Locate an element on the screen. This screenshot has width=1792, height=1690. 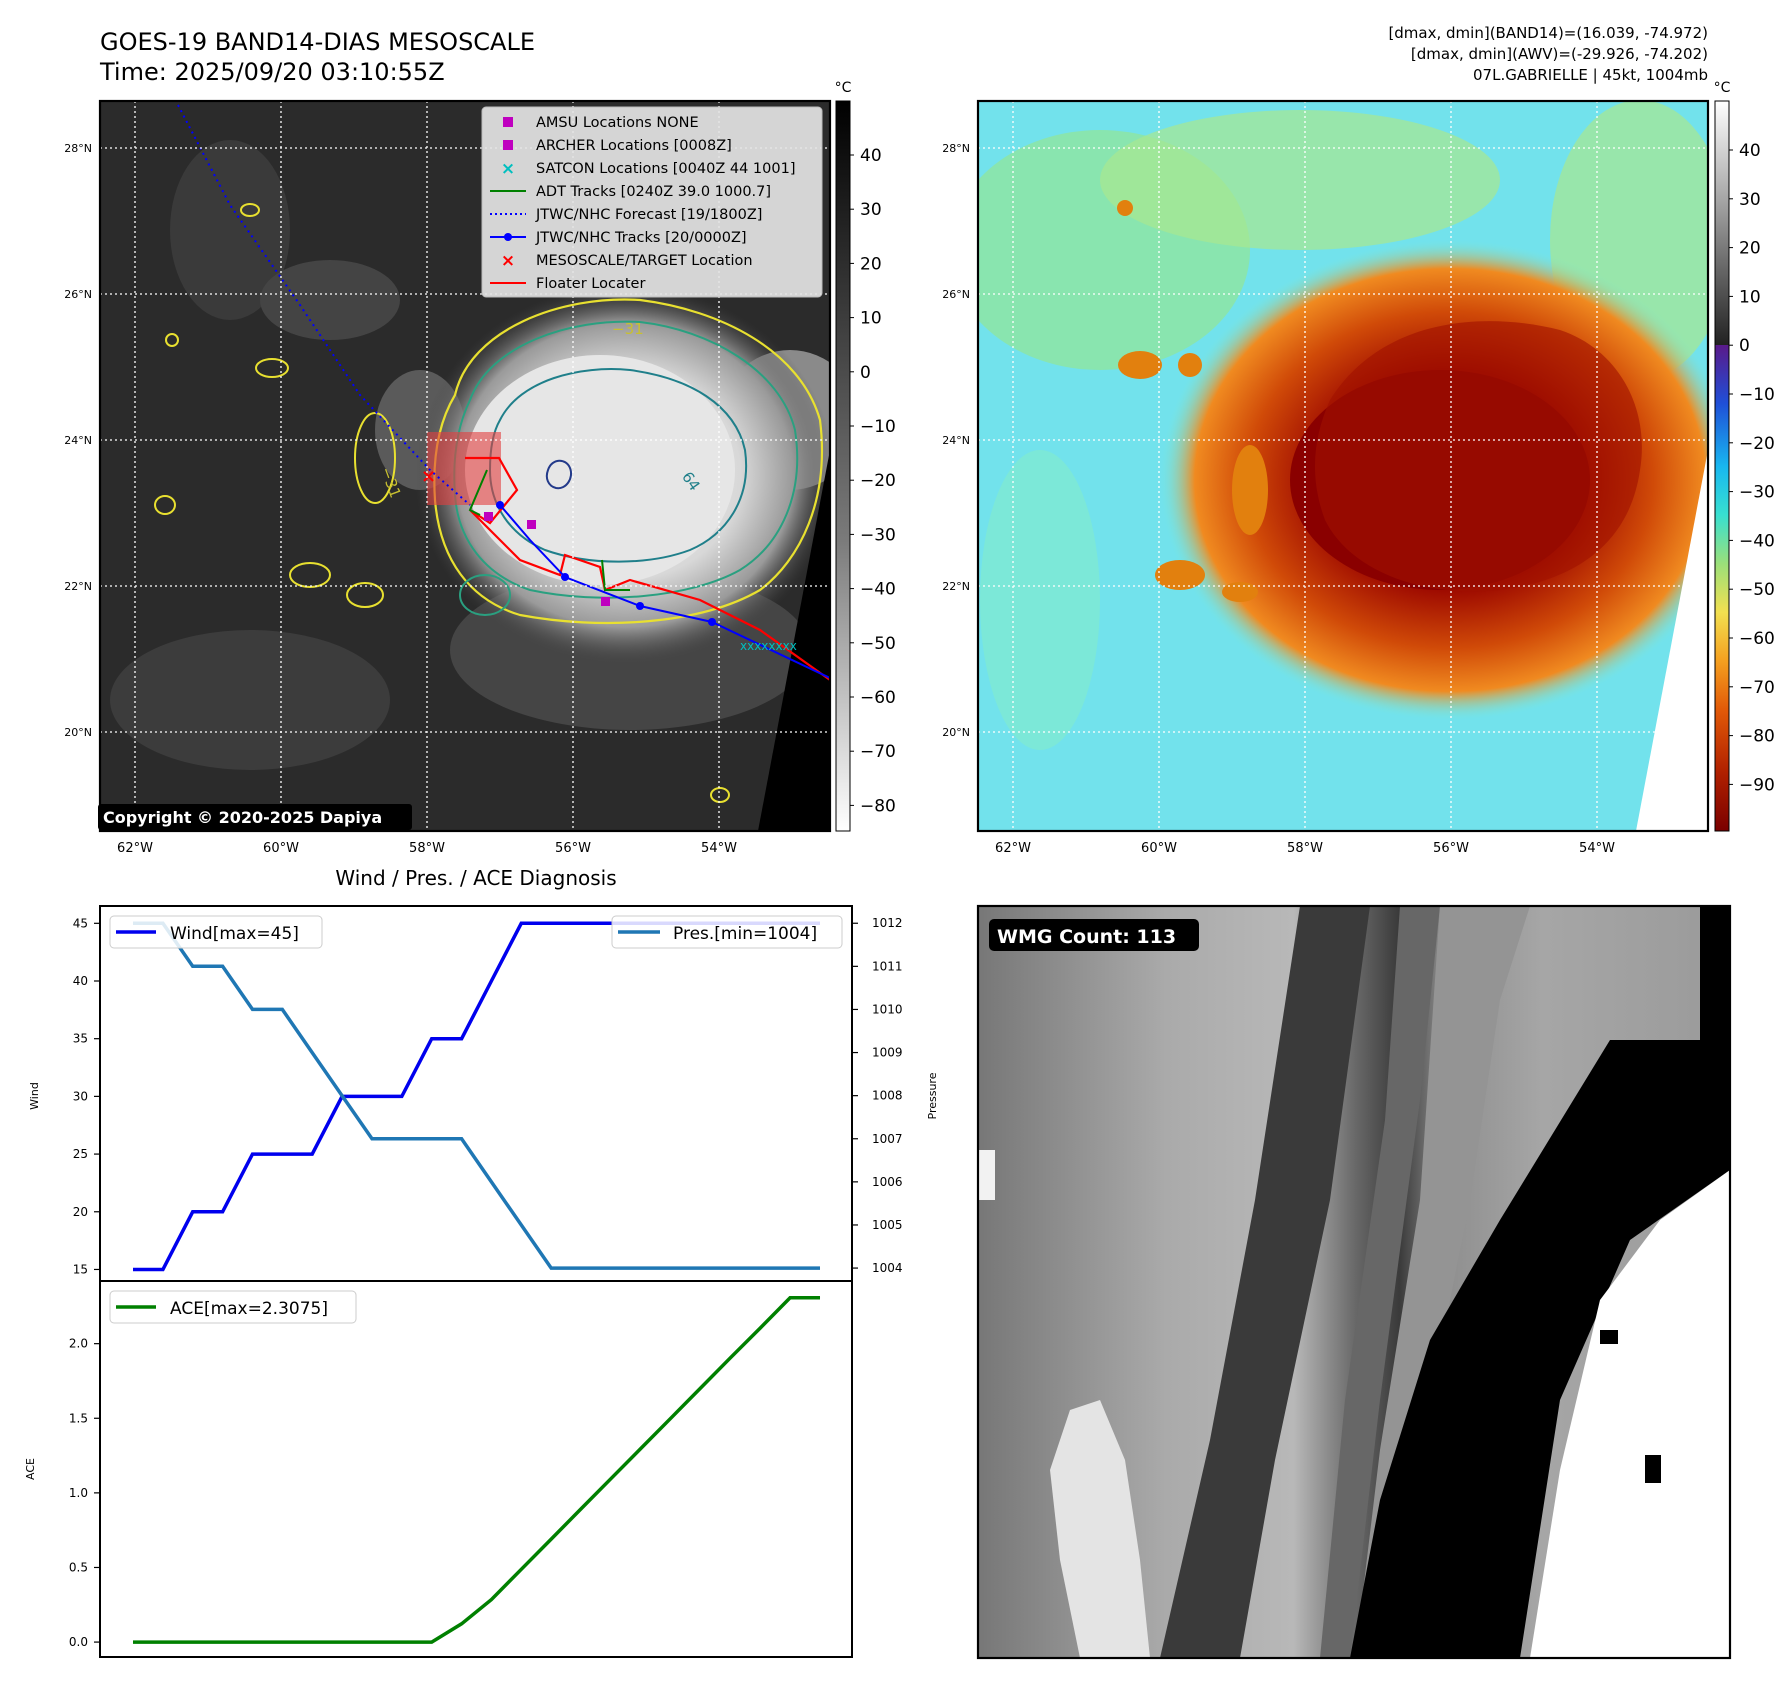
colorbar-tick-label: −80 is located at coordinates (878, 806).